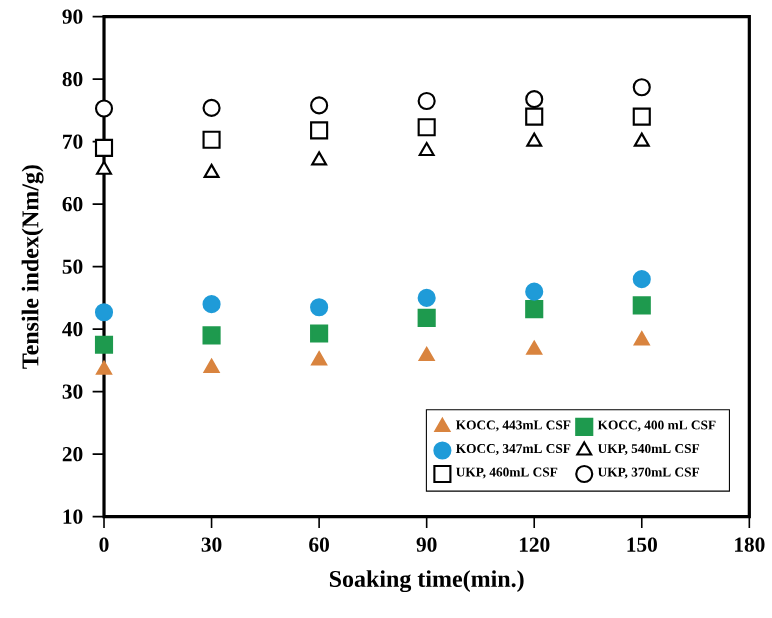 This screenshot has width=772, height=618. What do you see at coordinates (73, 516) in the screenshot?
I see `y-tick-label: 10` at bounding box center [73, 516].